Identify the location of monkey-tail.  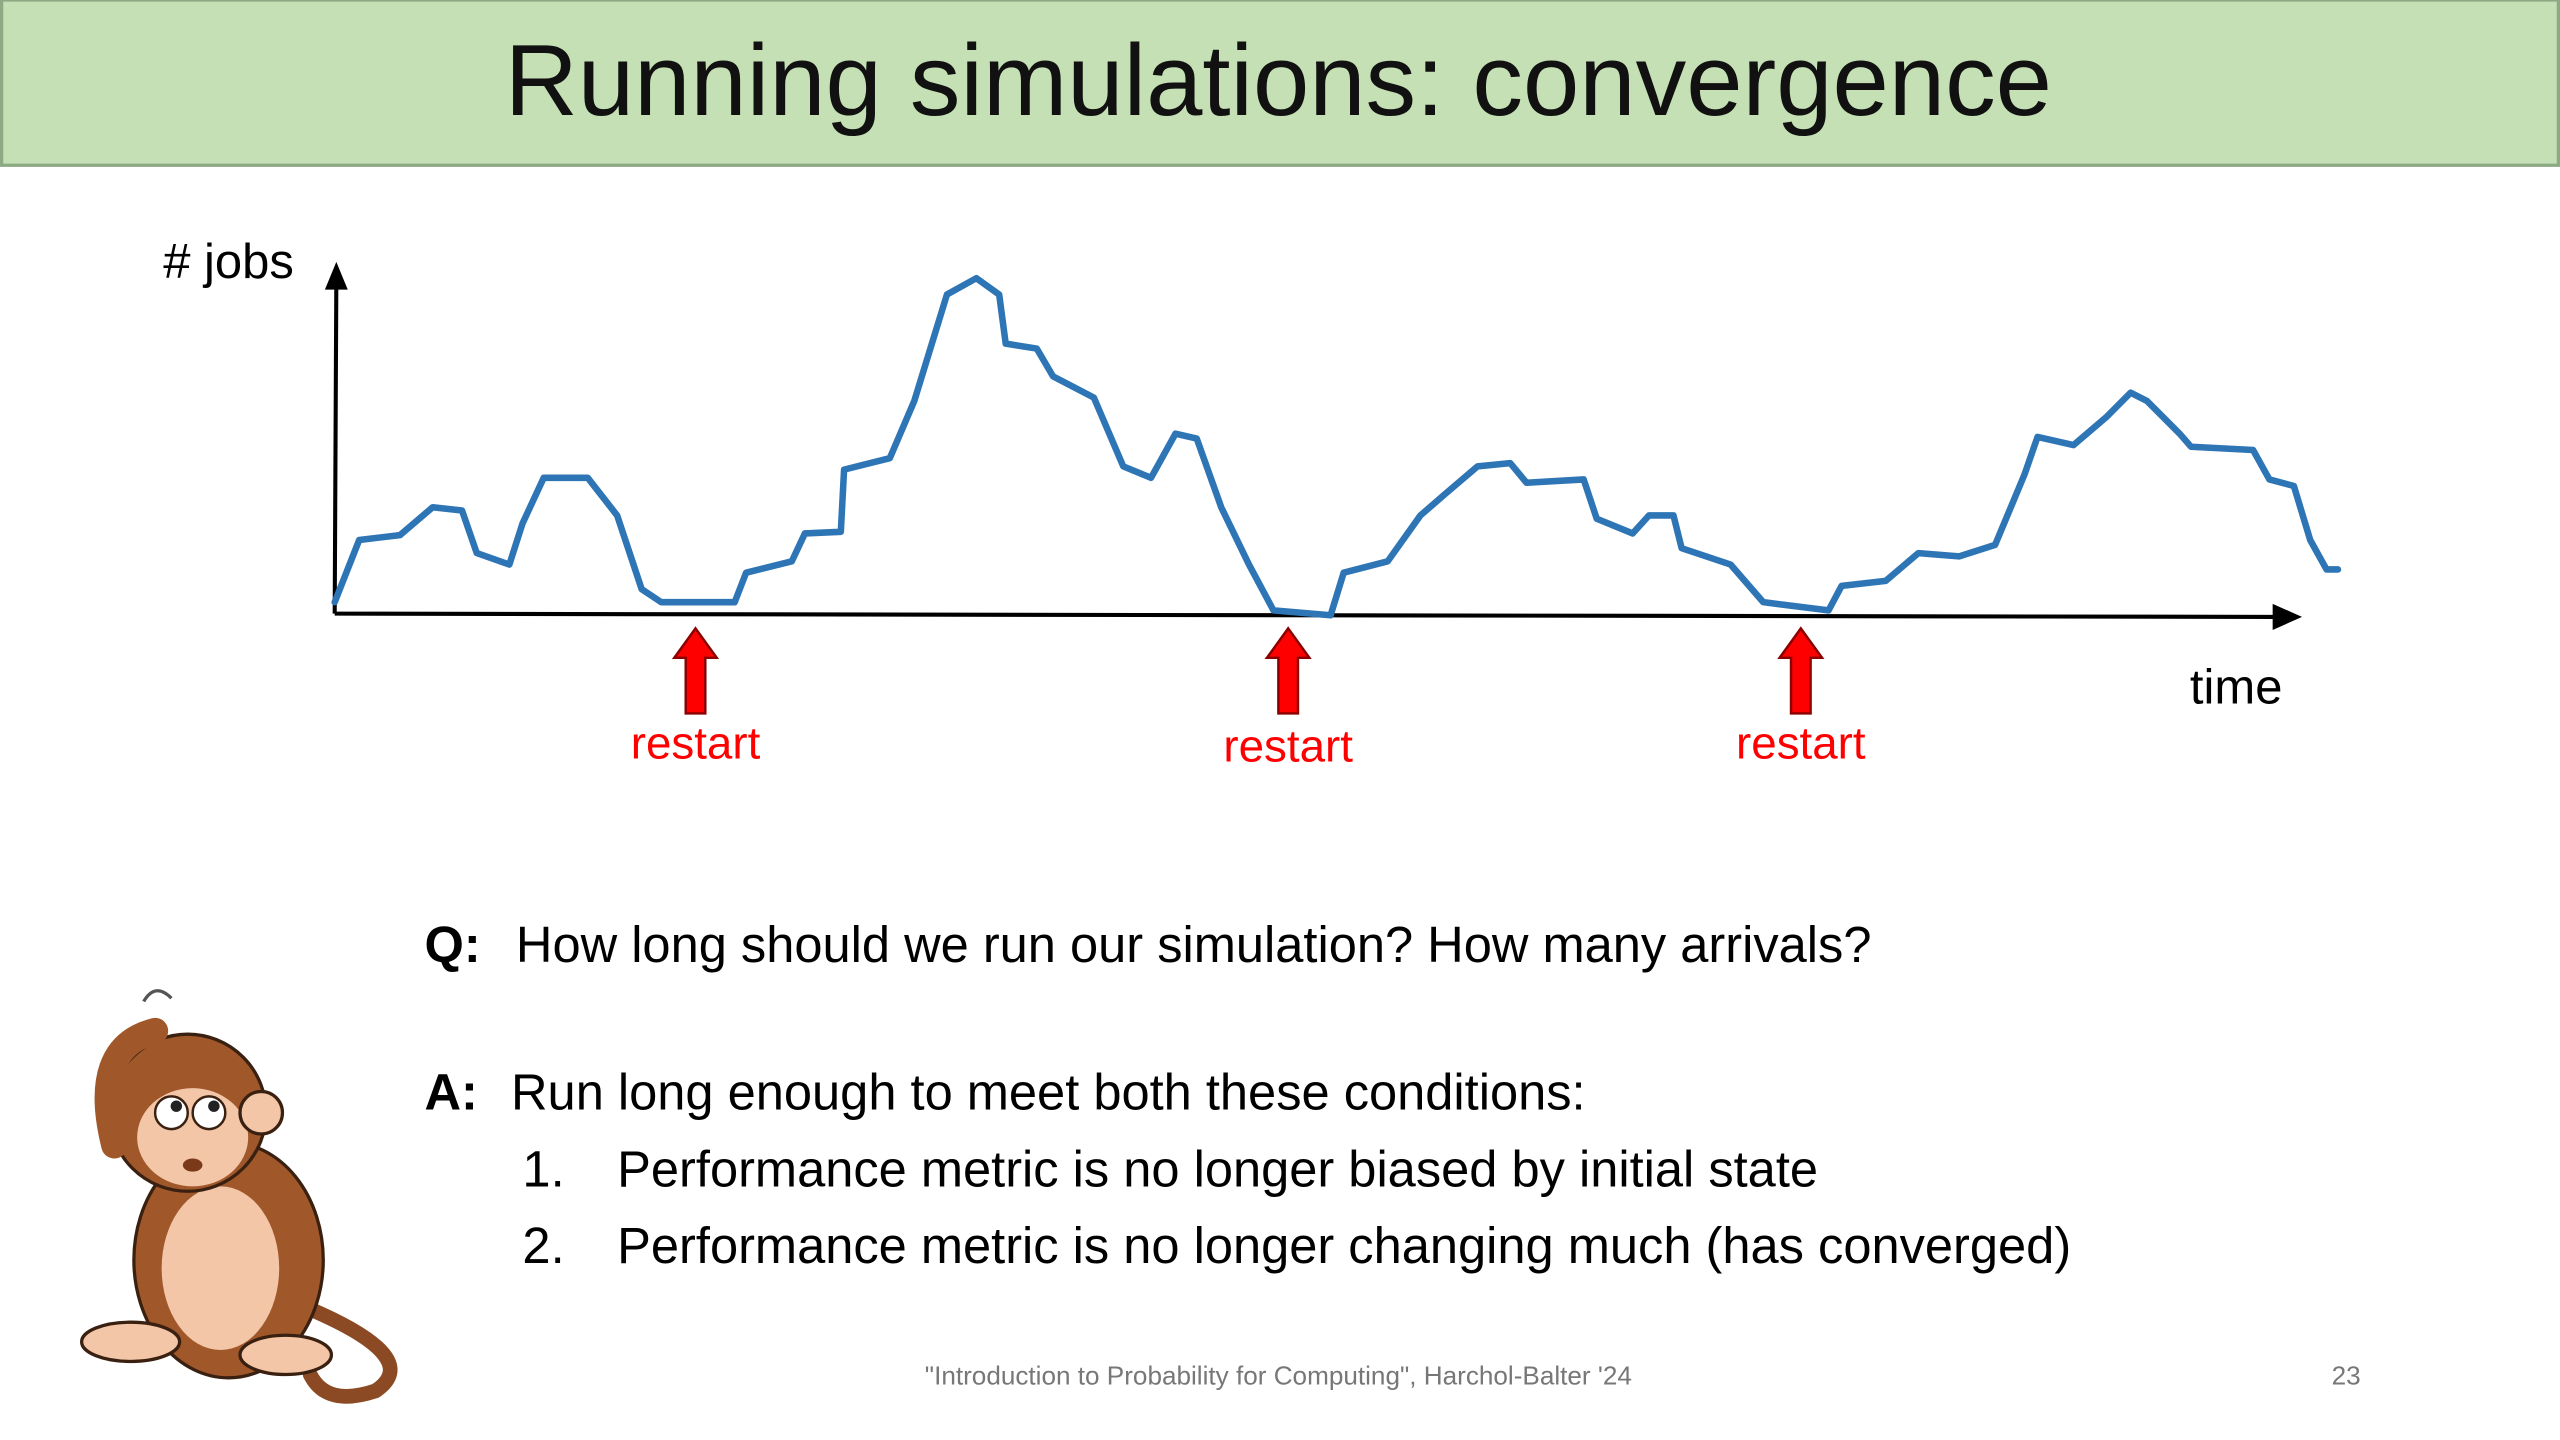
(350, 1352).